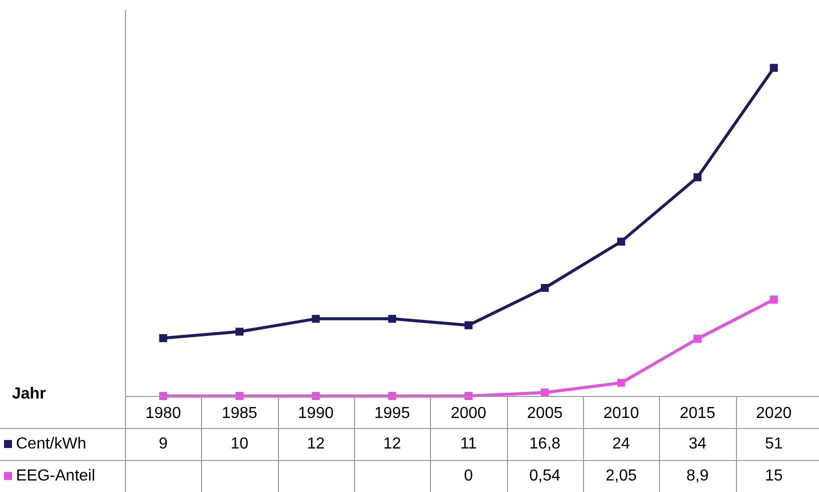 The height and width of the screenshot is (492, 819). I want to click on data-label: 24, so click(621, 443).